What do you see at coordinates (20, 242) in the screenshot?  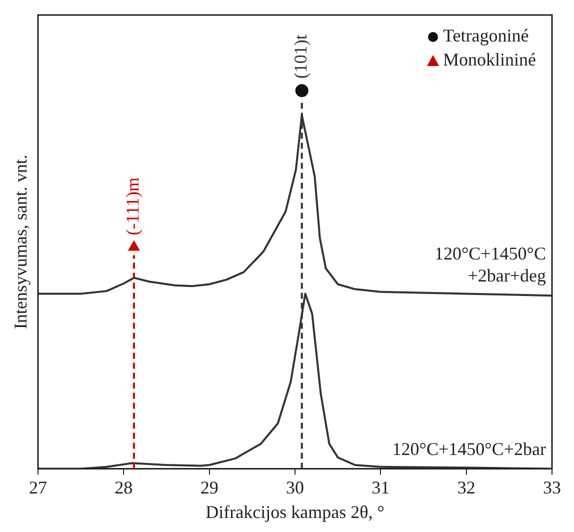 I see `y-axis-title: Intensyvumas, sant. vnt.` at bounding box center [20, 242].